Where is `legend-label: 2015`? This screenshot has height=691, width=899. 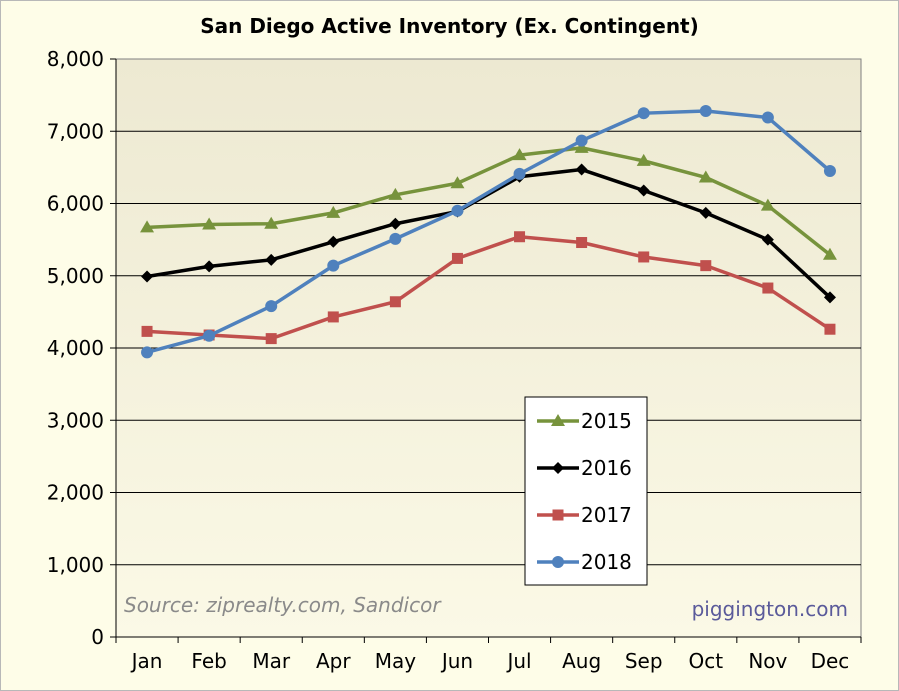 legend-label: 2015 is located at coordinates (606, 421).